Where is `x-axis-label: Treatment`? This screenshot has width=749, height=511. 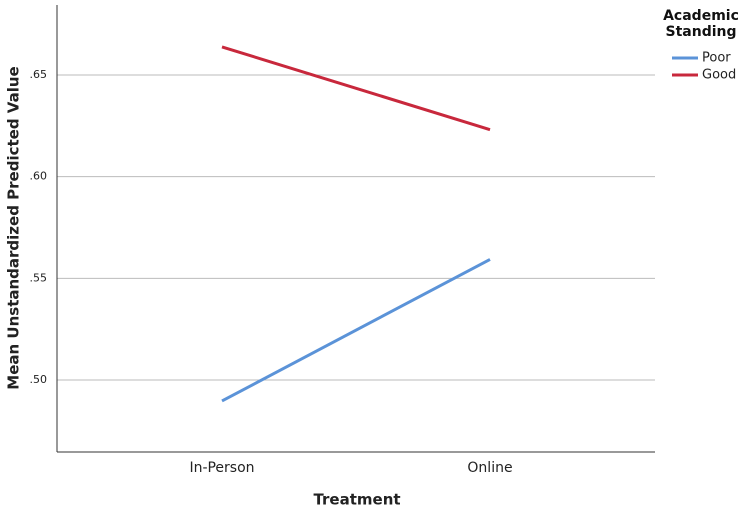 x-axis-label: Treatment is located at coordinates (356, 500).